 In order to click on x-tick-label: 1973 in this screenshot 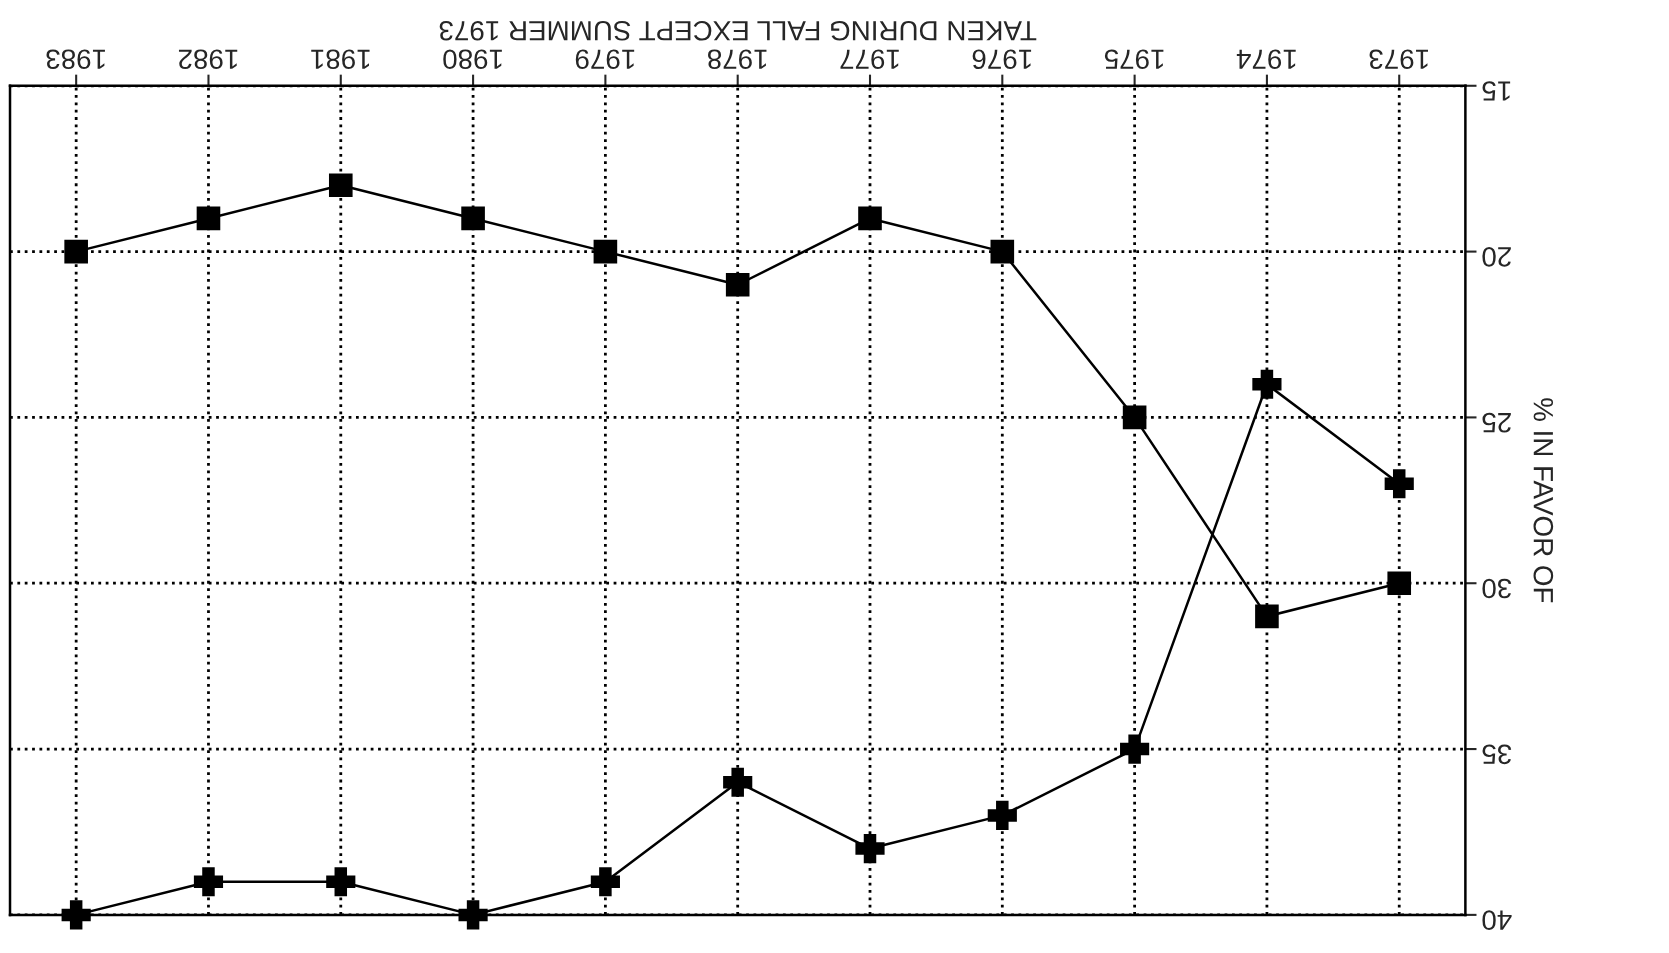, I will do `click(1398, 59)`.